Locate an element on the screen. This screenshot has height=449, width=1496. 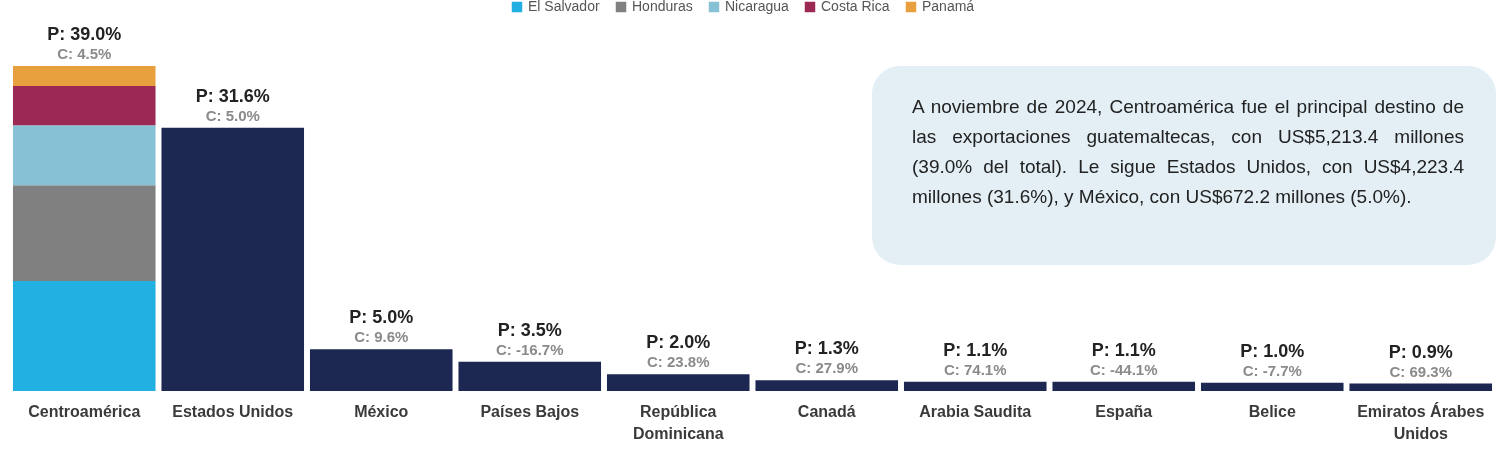
annotation: C: 74.1% is located at coordinates (975, 369).